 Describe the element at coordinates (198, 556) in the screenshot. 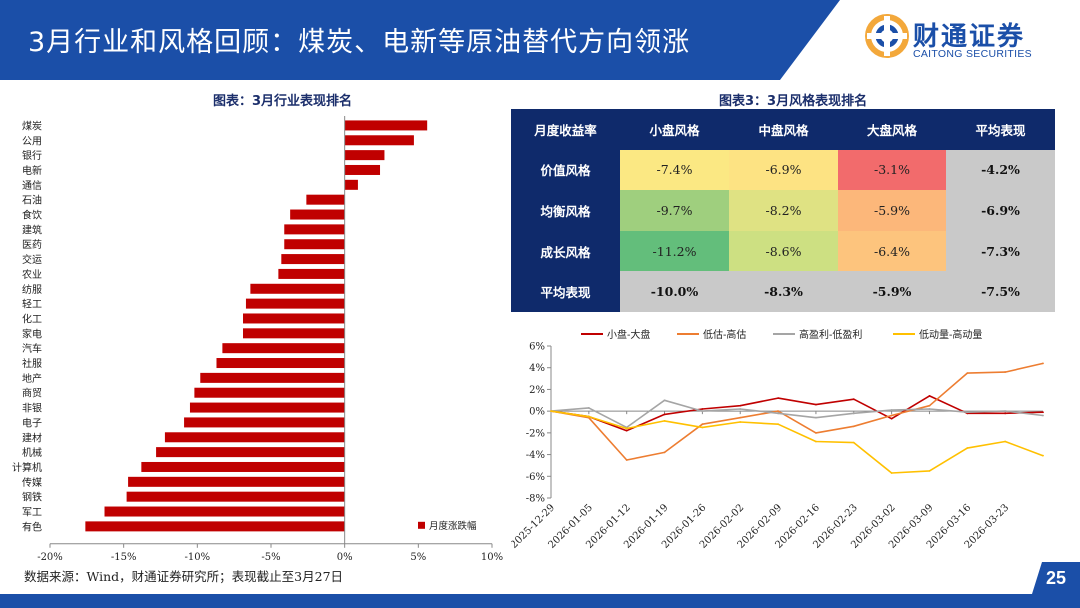

I see `x-tick-label: -10%` at that location.